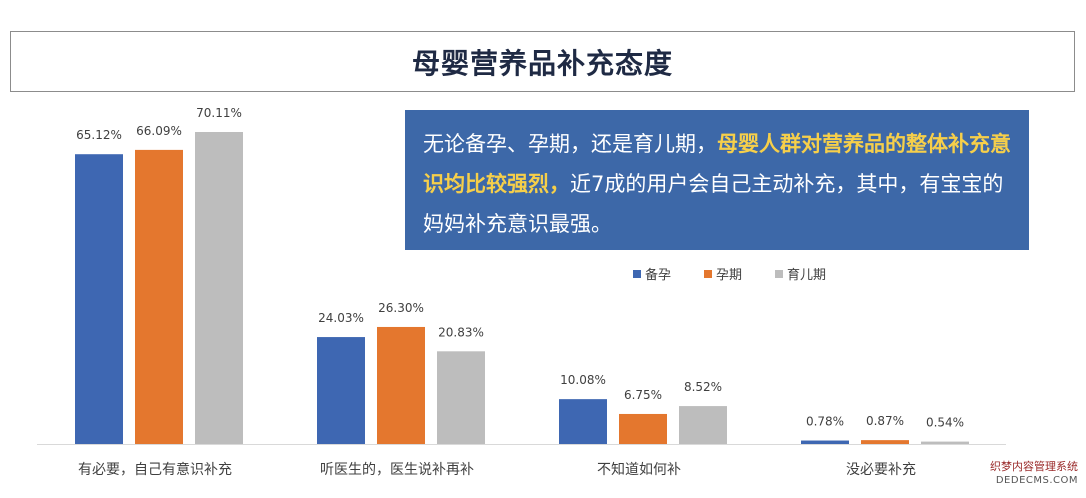  I want to click on callout-text-2: 近7成的用户会自己主动补充，其中，有宝宝的妈妈补充意识最强。, so click(713, 204).